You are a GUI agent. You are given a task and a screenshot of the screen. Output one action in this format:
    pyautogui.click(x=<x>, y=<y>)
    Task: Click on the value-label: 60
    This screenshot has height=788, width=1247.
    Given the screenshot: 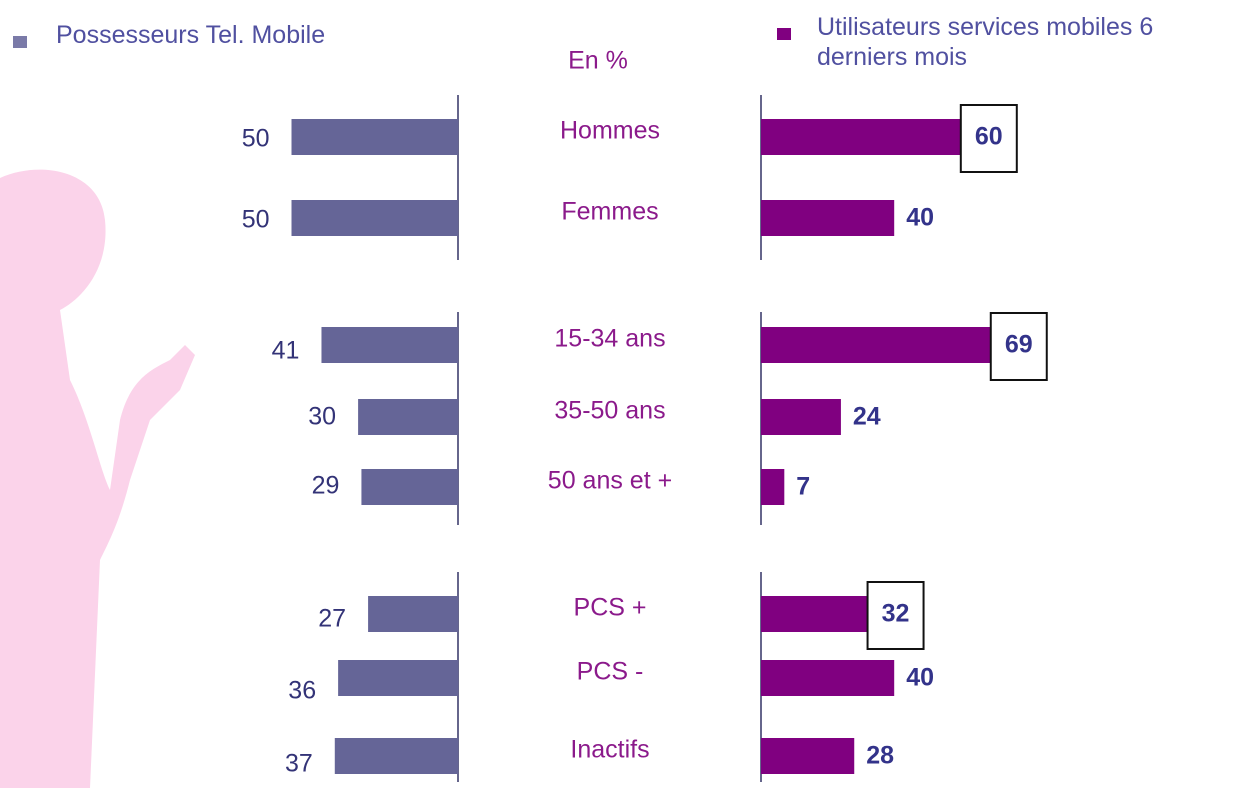 What is the action you would take?
    pyautogui.click(x=989, y=137)
    